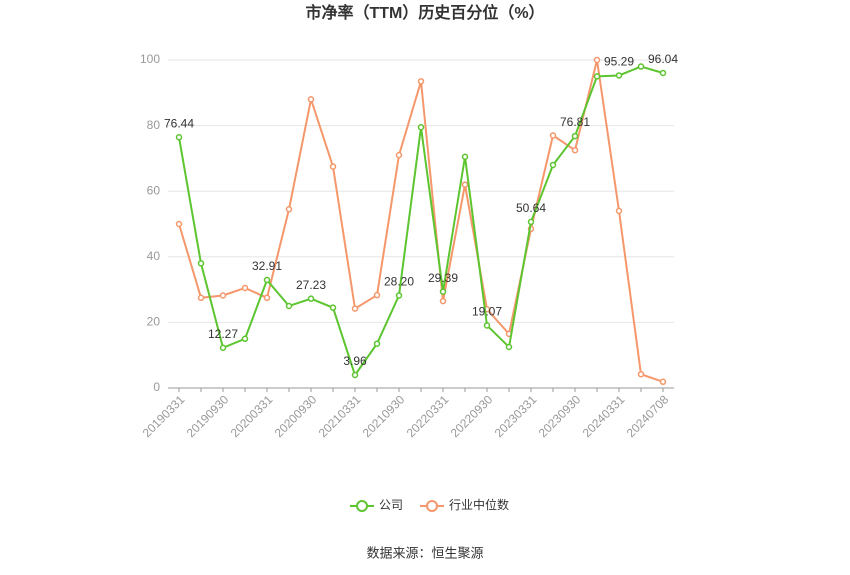  I want to click on legend-label: 公司, so click(391, 505).